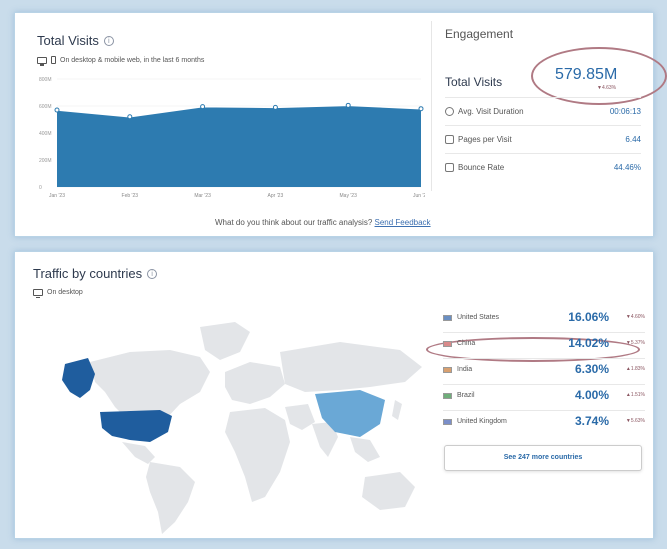 The height and width of the screenshot is (549, 667). Describe the element at coordinates (349, 196) in the screenshot. I see `x-tick-label: May '23` at that location.